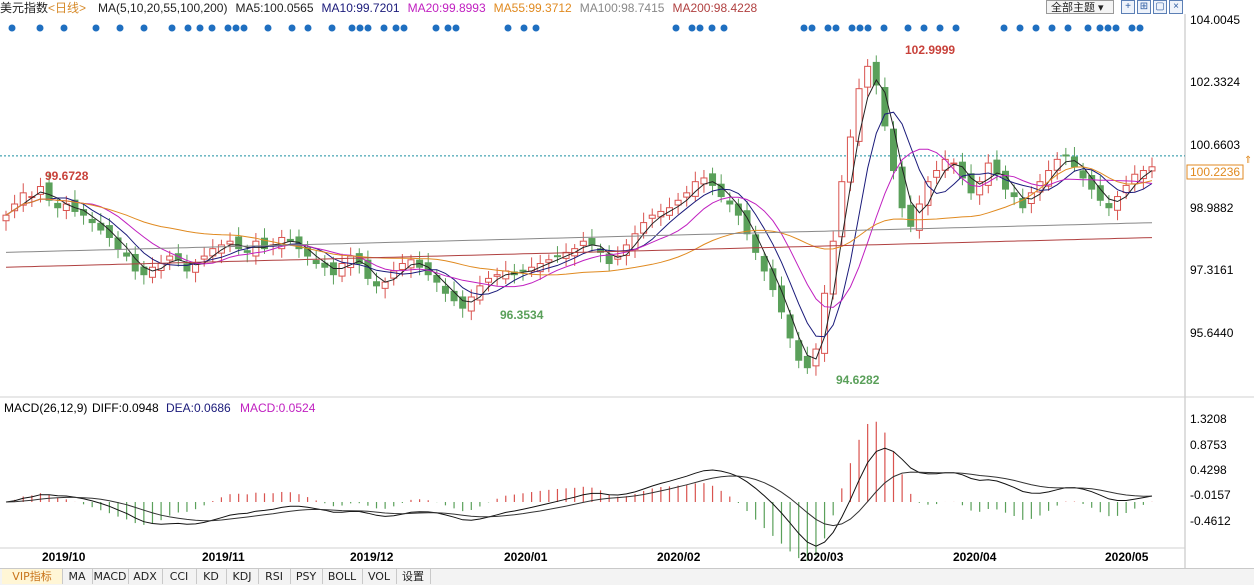 The image size is (1254, 585). I want to click on macd-y-tick: 0.8753, so click(1208, 445).